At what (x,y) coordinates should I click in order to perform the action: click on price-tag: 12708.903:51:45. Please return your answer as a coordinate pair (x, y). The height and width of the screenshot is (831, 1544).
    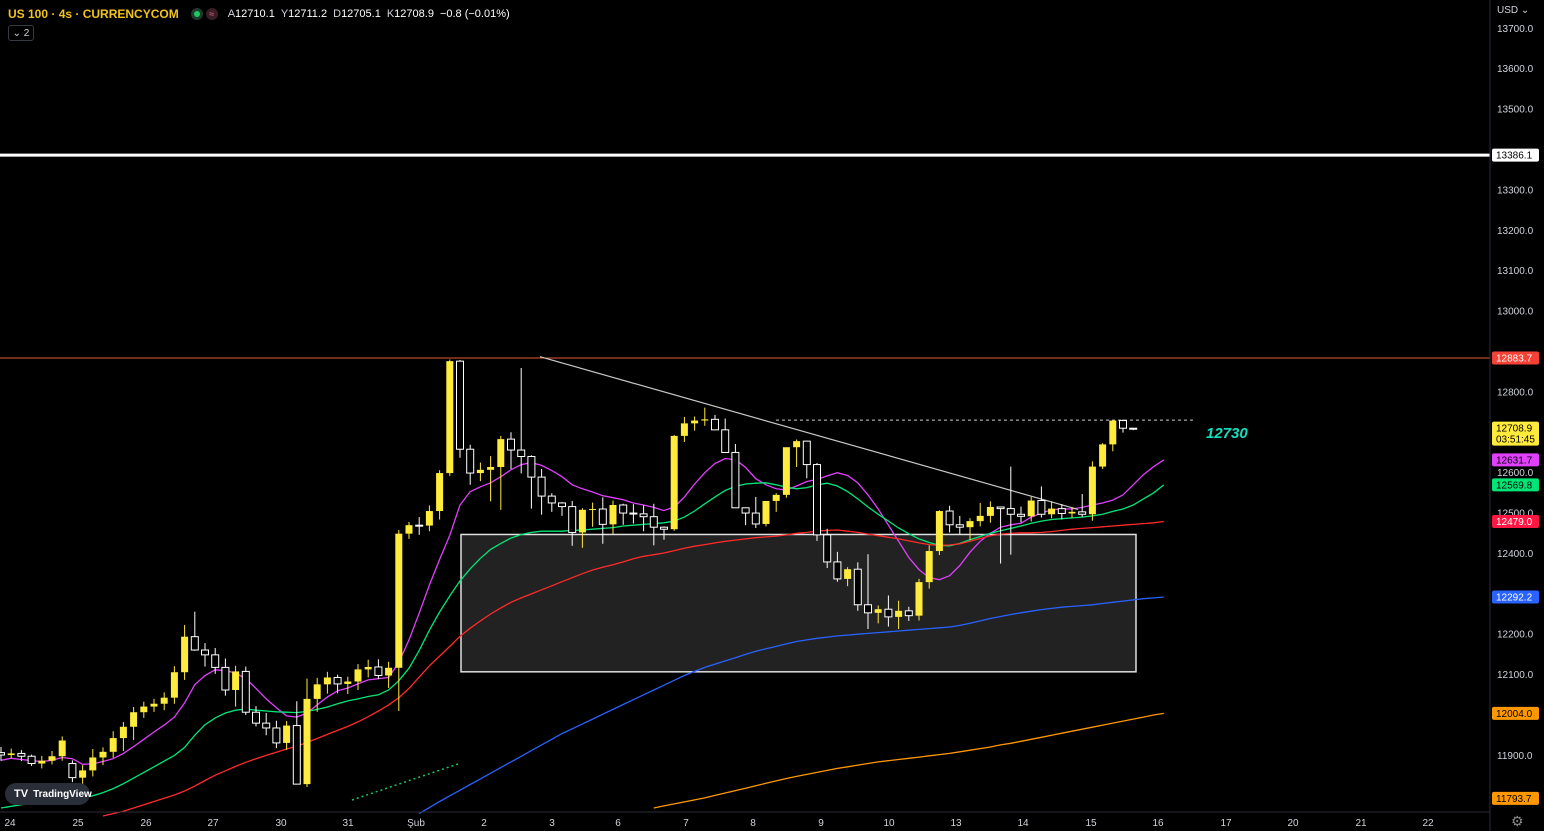
    Looking at the image, I should click on (1515, 433).